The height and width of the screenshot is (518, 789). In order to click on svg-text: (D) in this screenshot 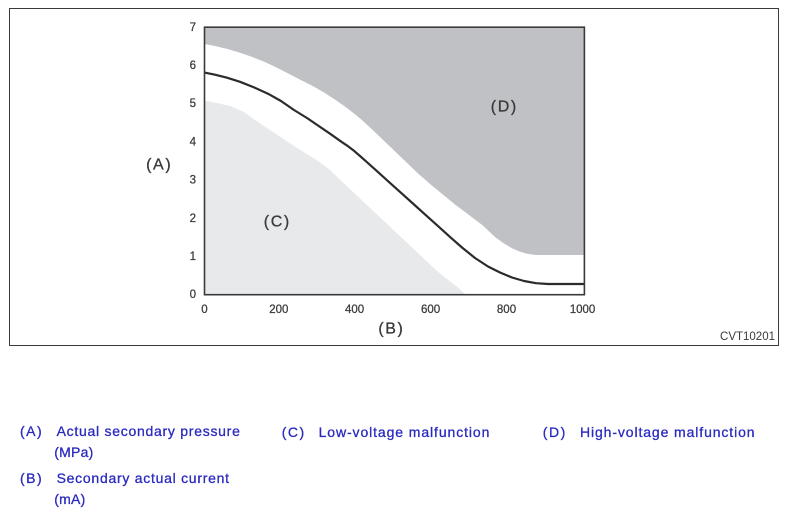, I will do `click(504, 107)`.